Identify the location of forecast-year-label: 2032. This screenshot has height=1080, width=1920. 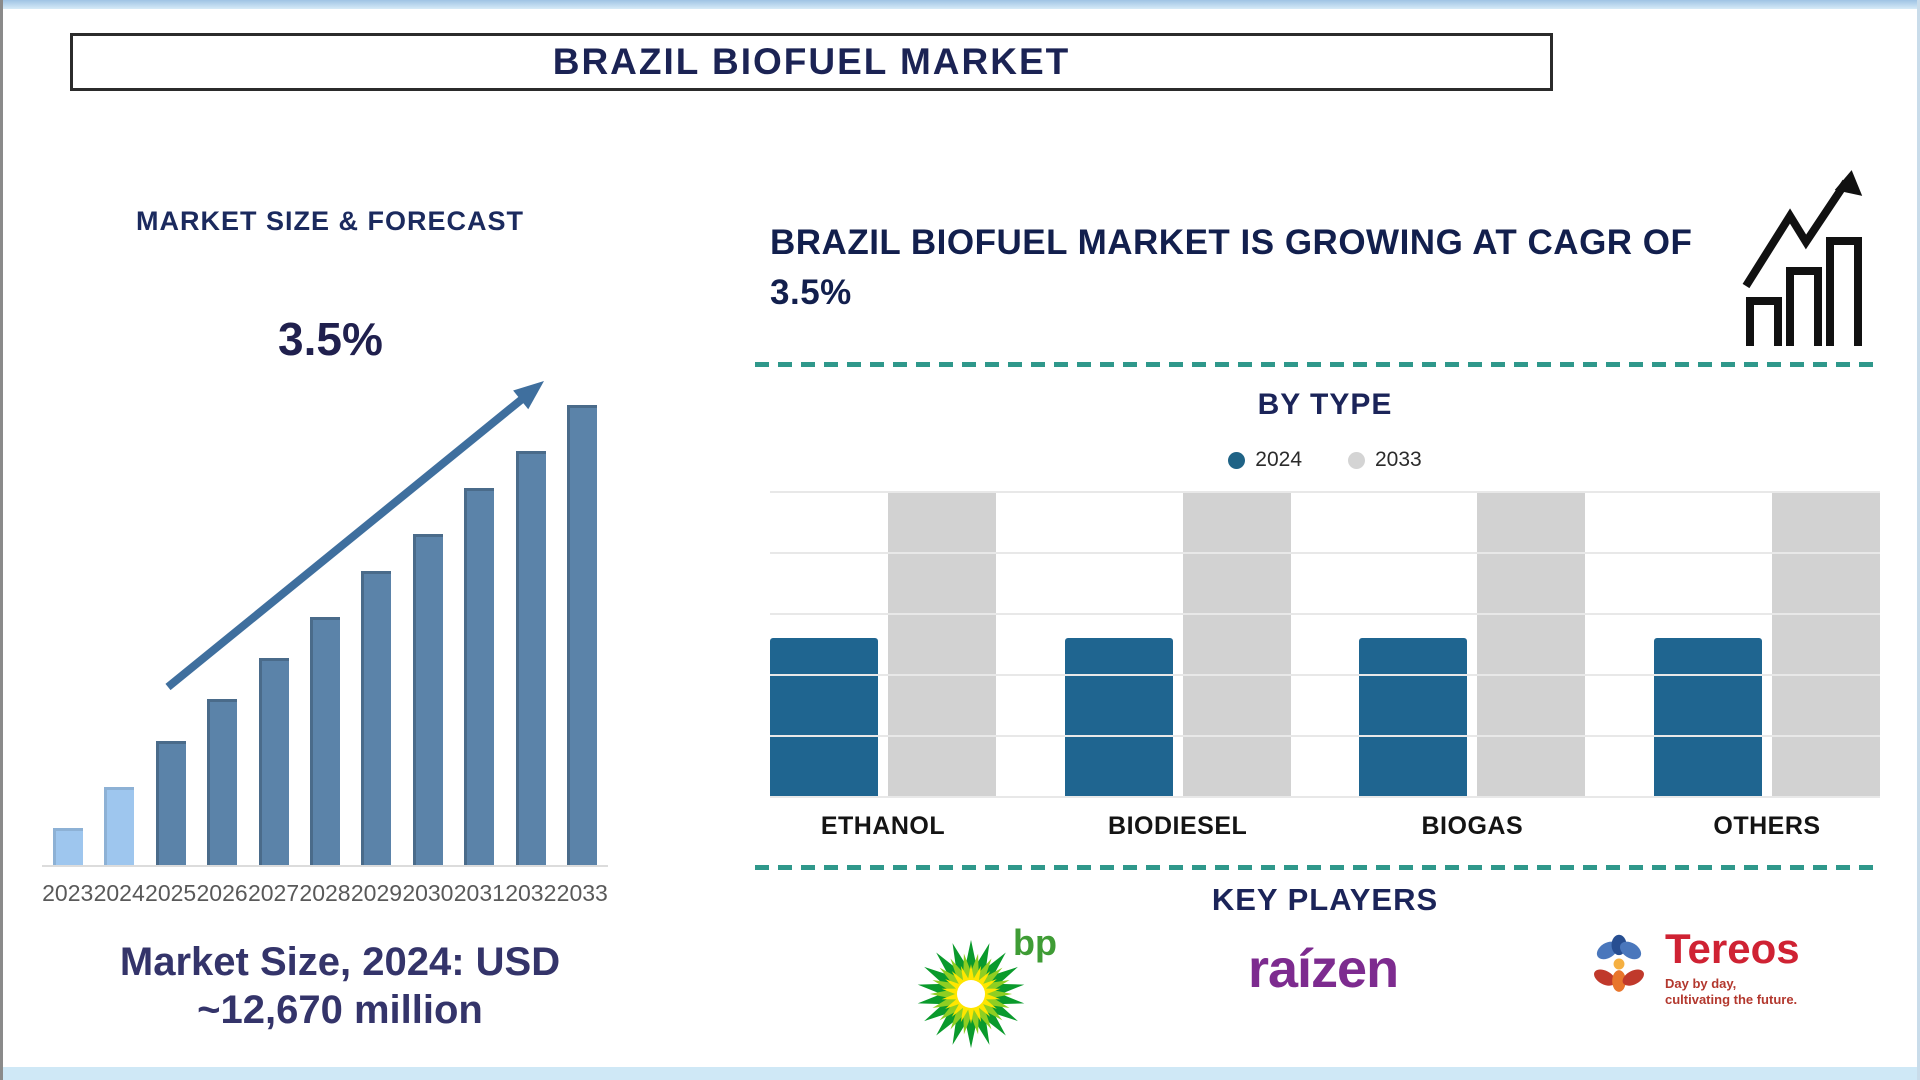
(531, 893).